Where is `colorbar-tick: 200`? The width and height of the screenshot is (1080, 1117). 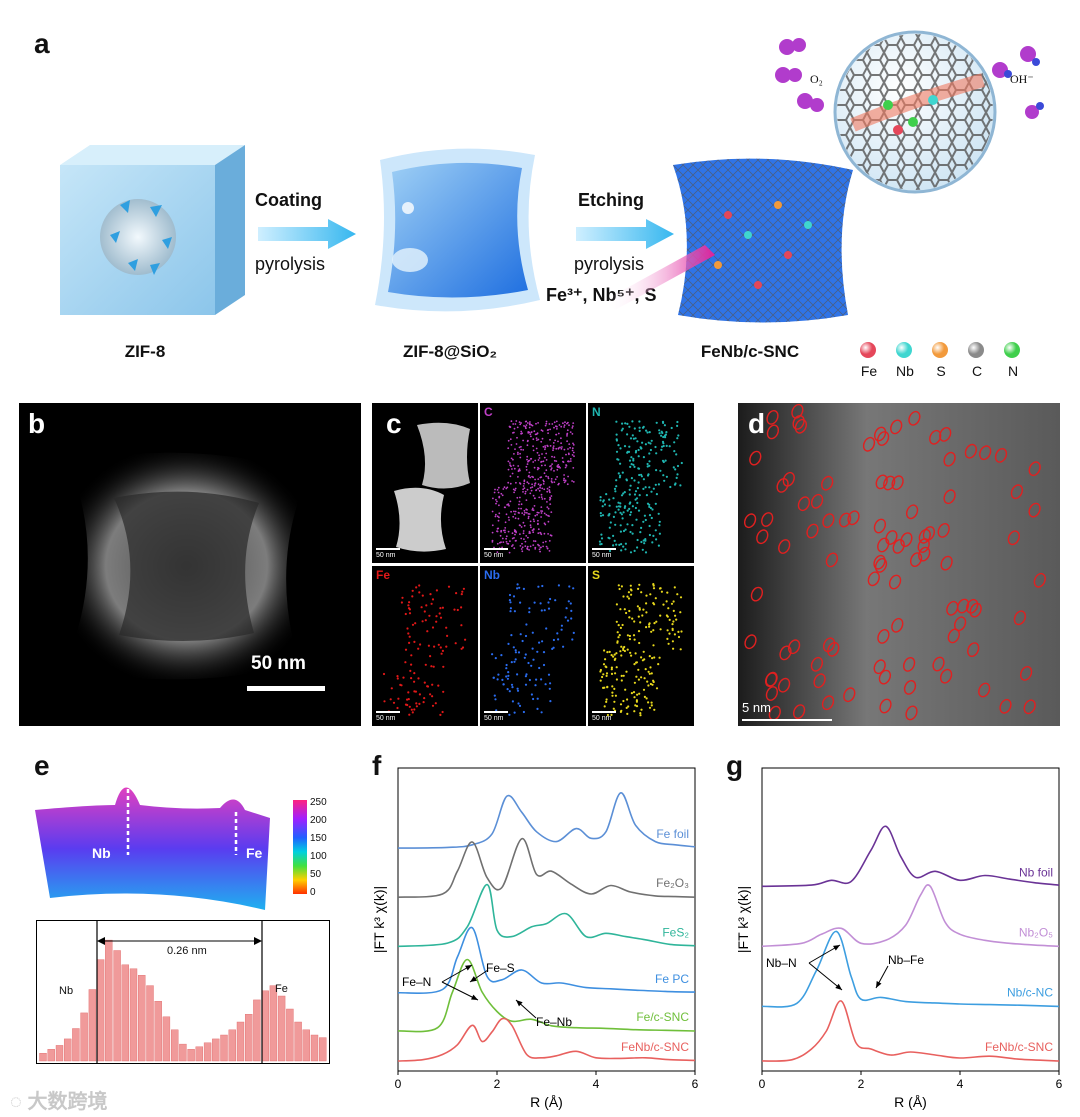 colorbar-tick: 200 is located at coordinates (318, 820).